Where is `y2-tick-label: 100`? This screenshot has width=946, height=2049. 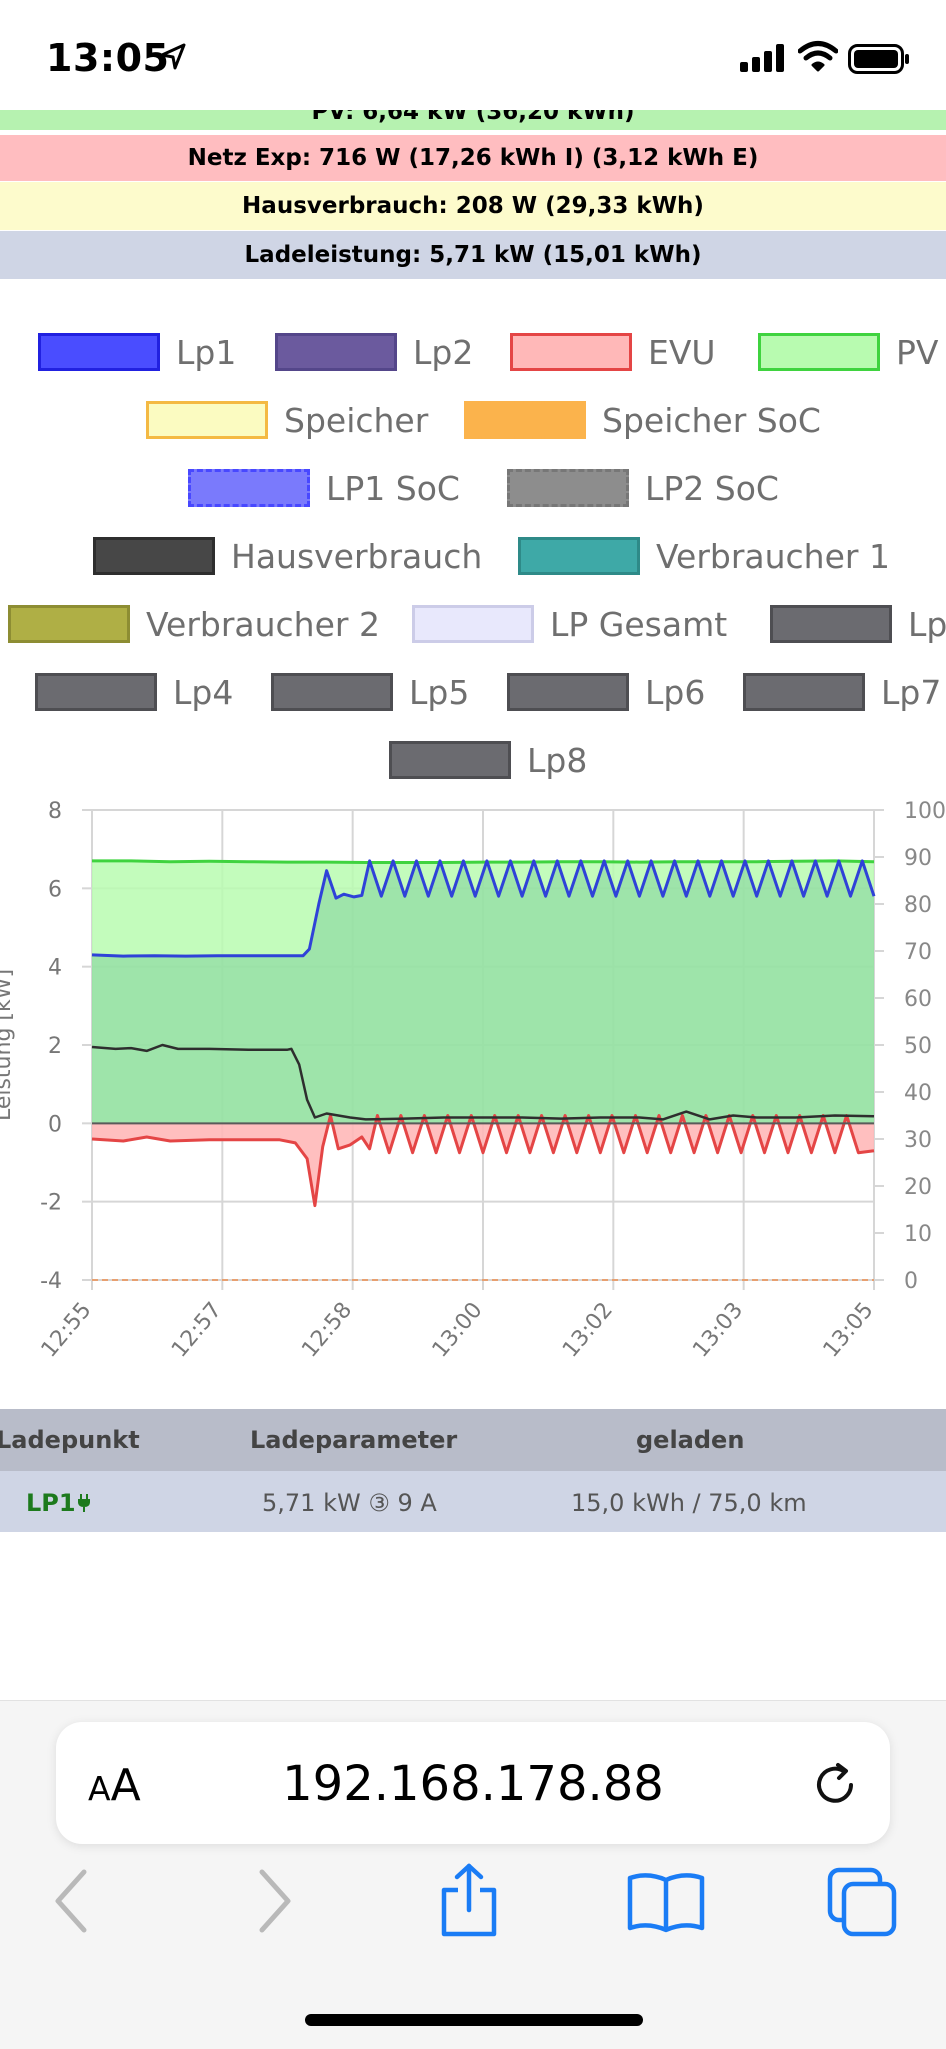 y2-tick-label: 100 is located at coordinates (925, 811).